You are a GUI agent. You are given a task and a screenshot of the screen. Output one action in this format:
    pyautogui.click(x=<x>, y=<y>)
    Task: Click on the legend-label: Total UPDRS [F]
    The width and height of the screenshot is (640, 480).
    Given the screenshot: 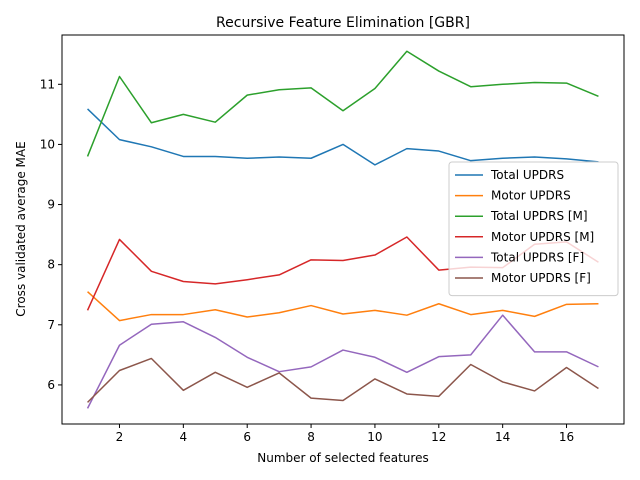 What is the action you would take?
    pyautogui.click(x=537, y=257)
    